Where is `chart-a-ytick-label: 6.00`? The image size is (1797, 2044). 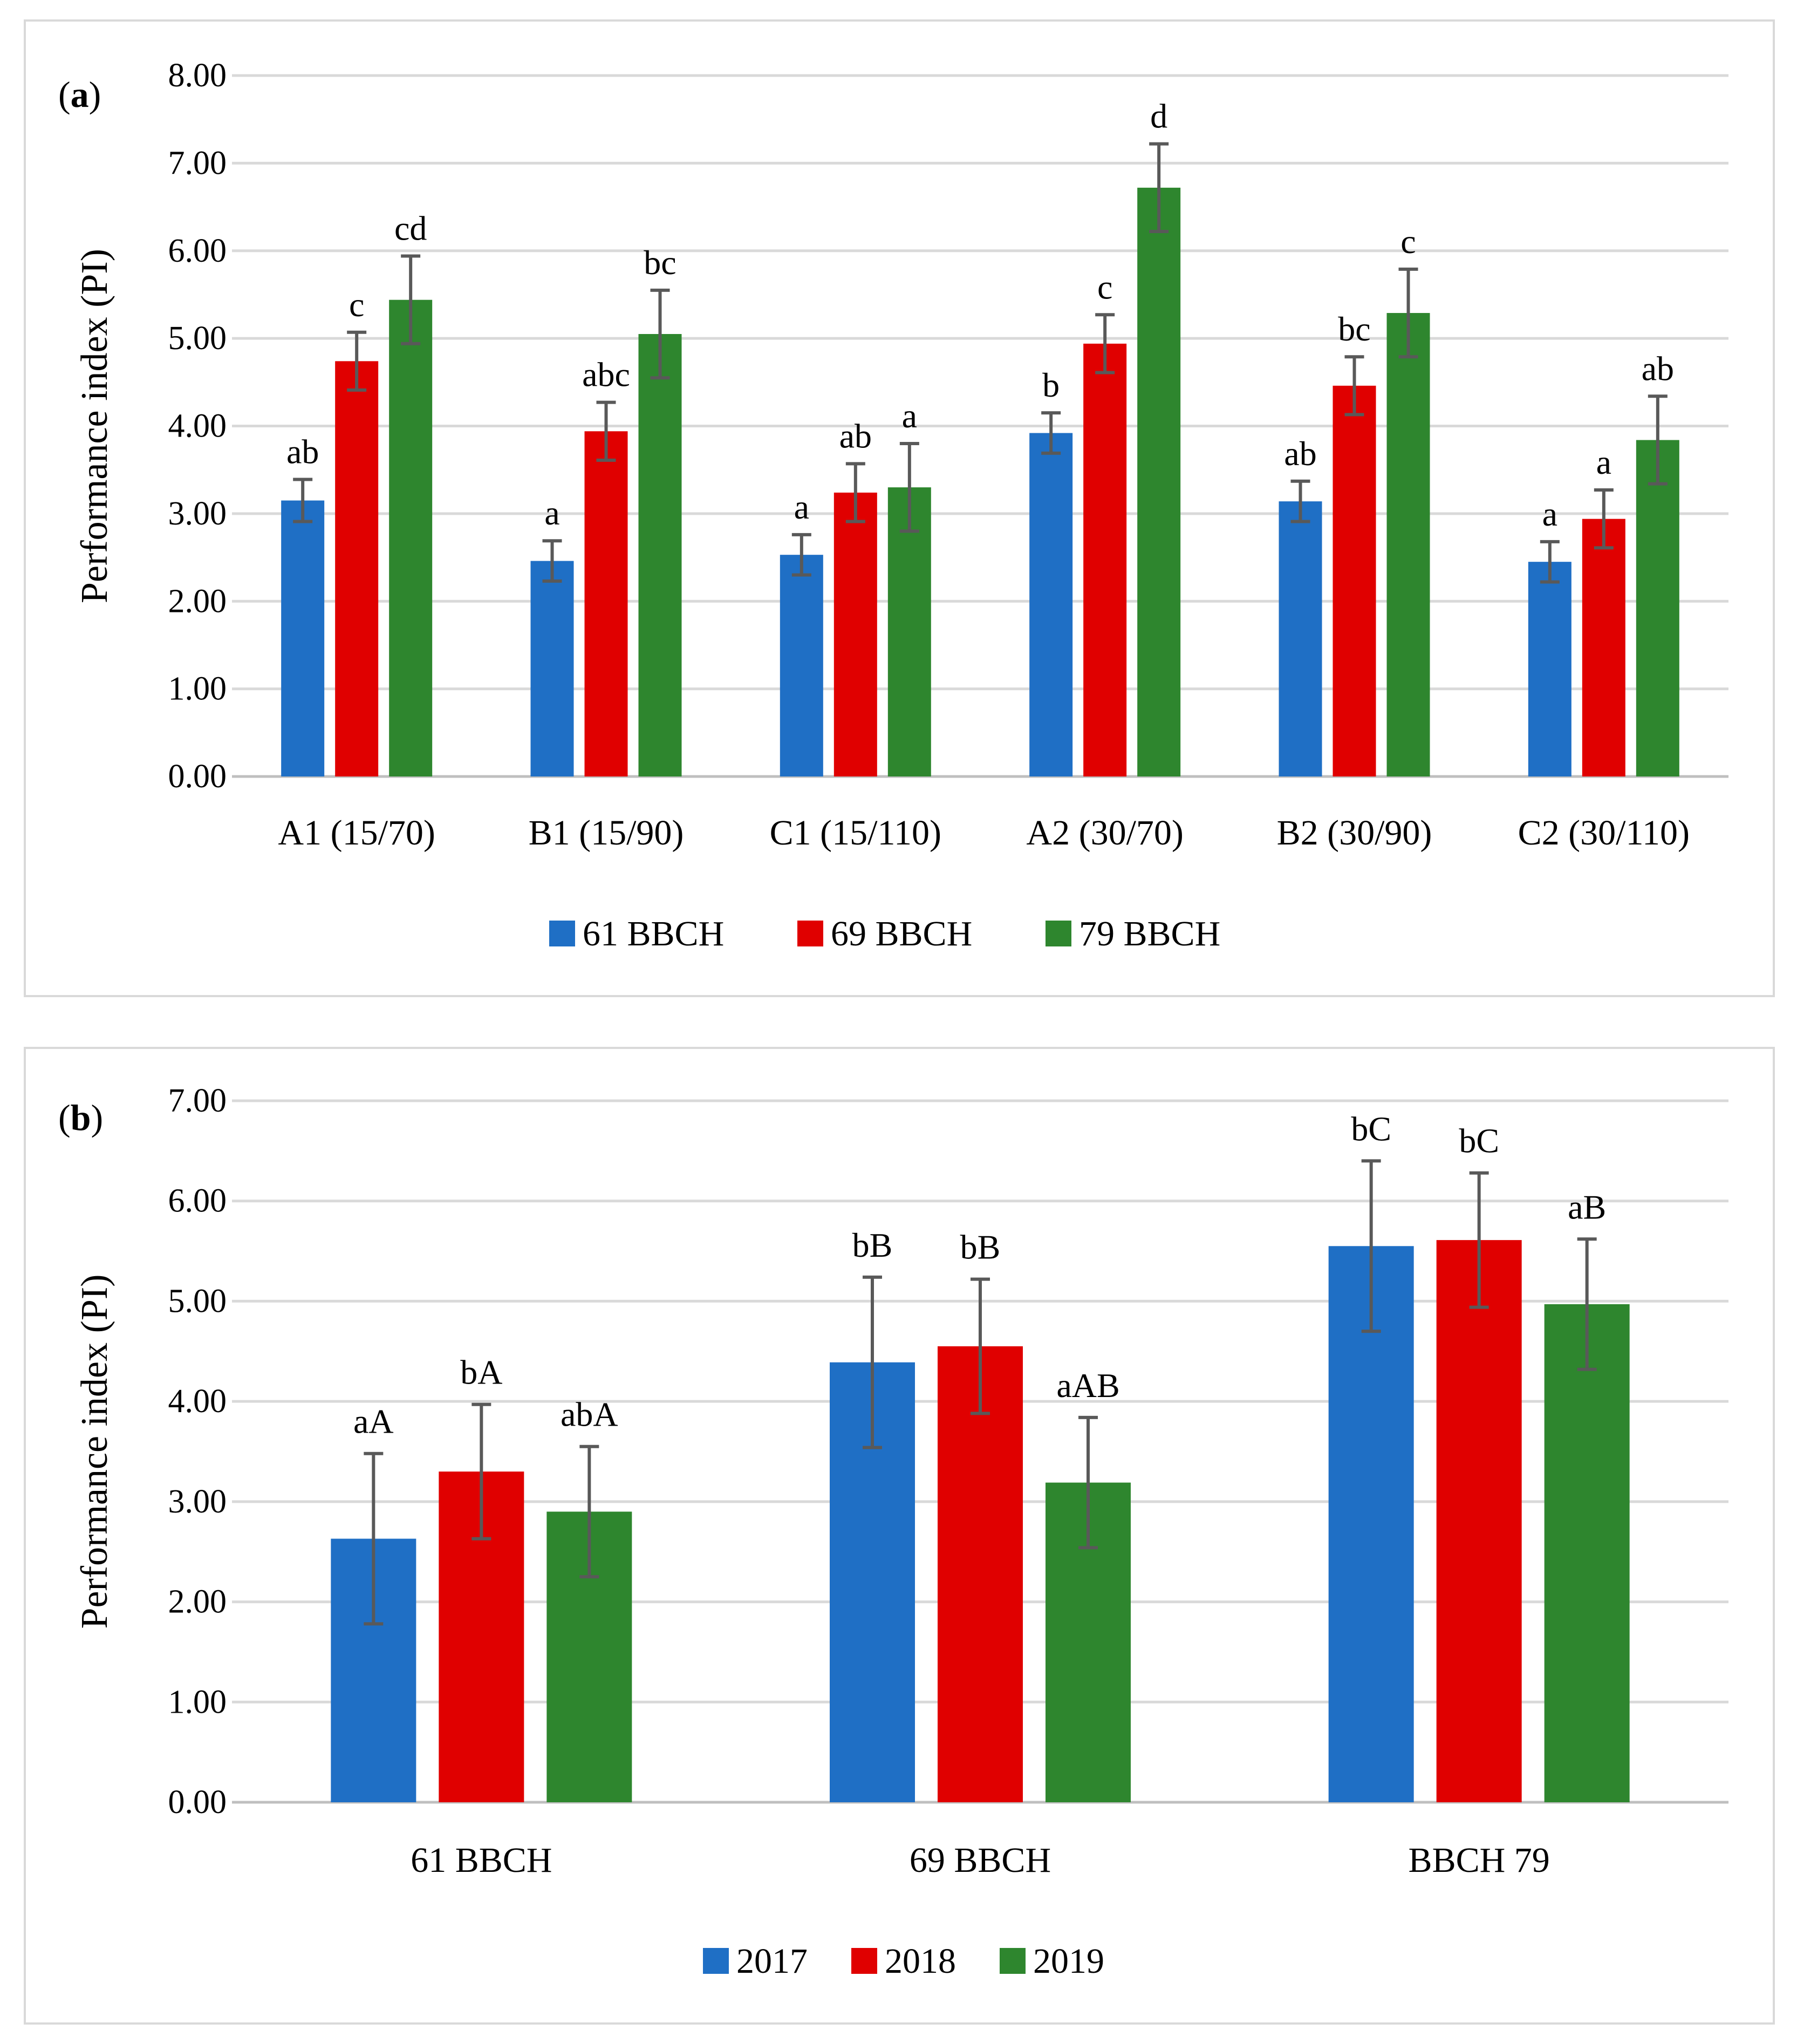
chart-a-ytick-label: 6.00 is located at coordinates (197, 251).